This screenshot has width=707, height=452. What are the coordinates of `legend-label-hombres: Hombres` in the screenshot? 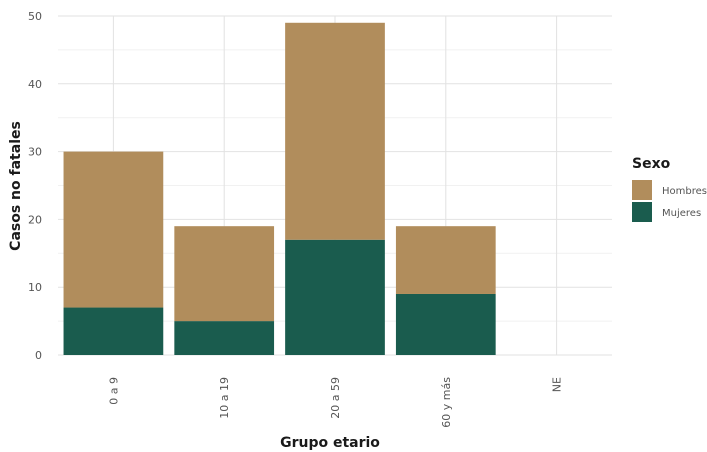 It's located at (684, 191).